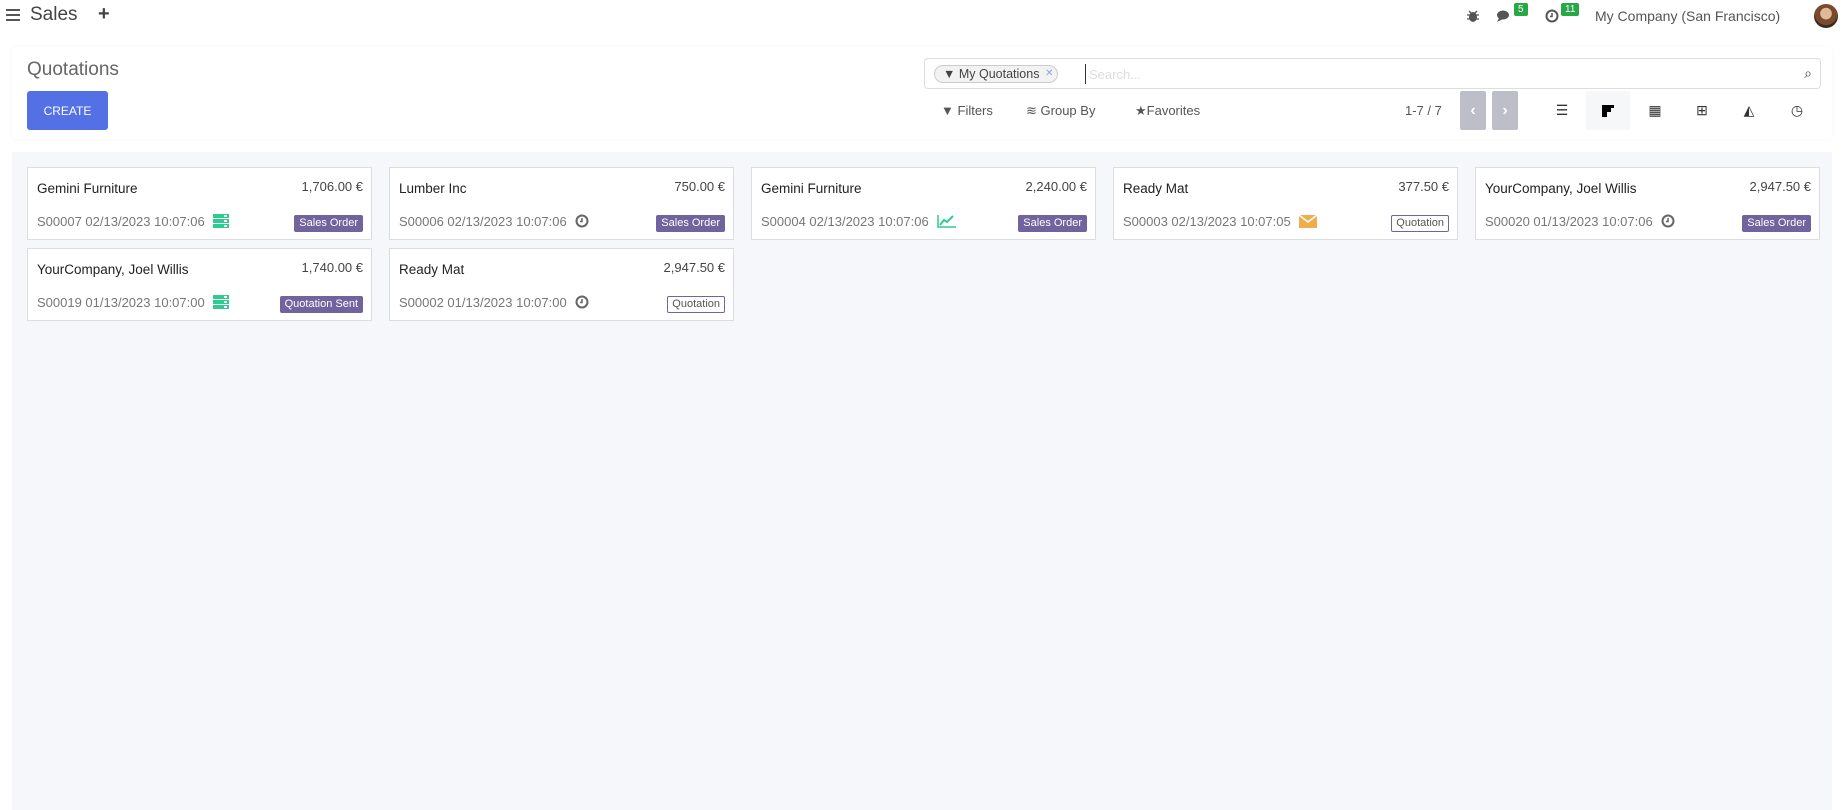 This screenshot has width=1844, height=810. Describe the element at coordinates (1569, 221) in the screenshot. I see `order-ref-text: S00020 01/13/2023 10:07:06` at that location.